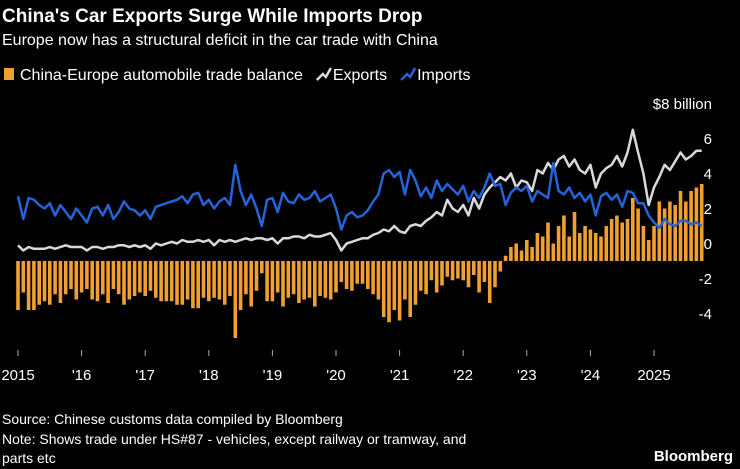 The width and height of the screenshot is (740, 469). What do you see at coordinates (161, 75) in the screenshot?
I see `legend-label: China-Europe automobile trade balance` at bounding box center [161, 75].